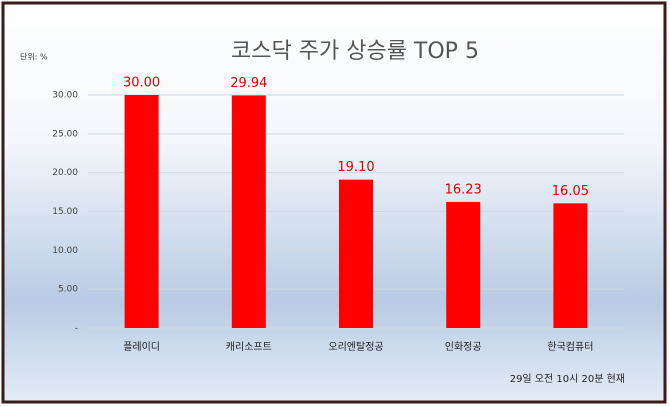 The width and height of the screenshot is (670, 407). What do you see at coordinates (249, 347) in the screenshot?
I see `x-tick-label: 캐리소프트` at bounding box center [249, 347].